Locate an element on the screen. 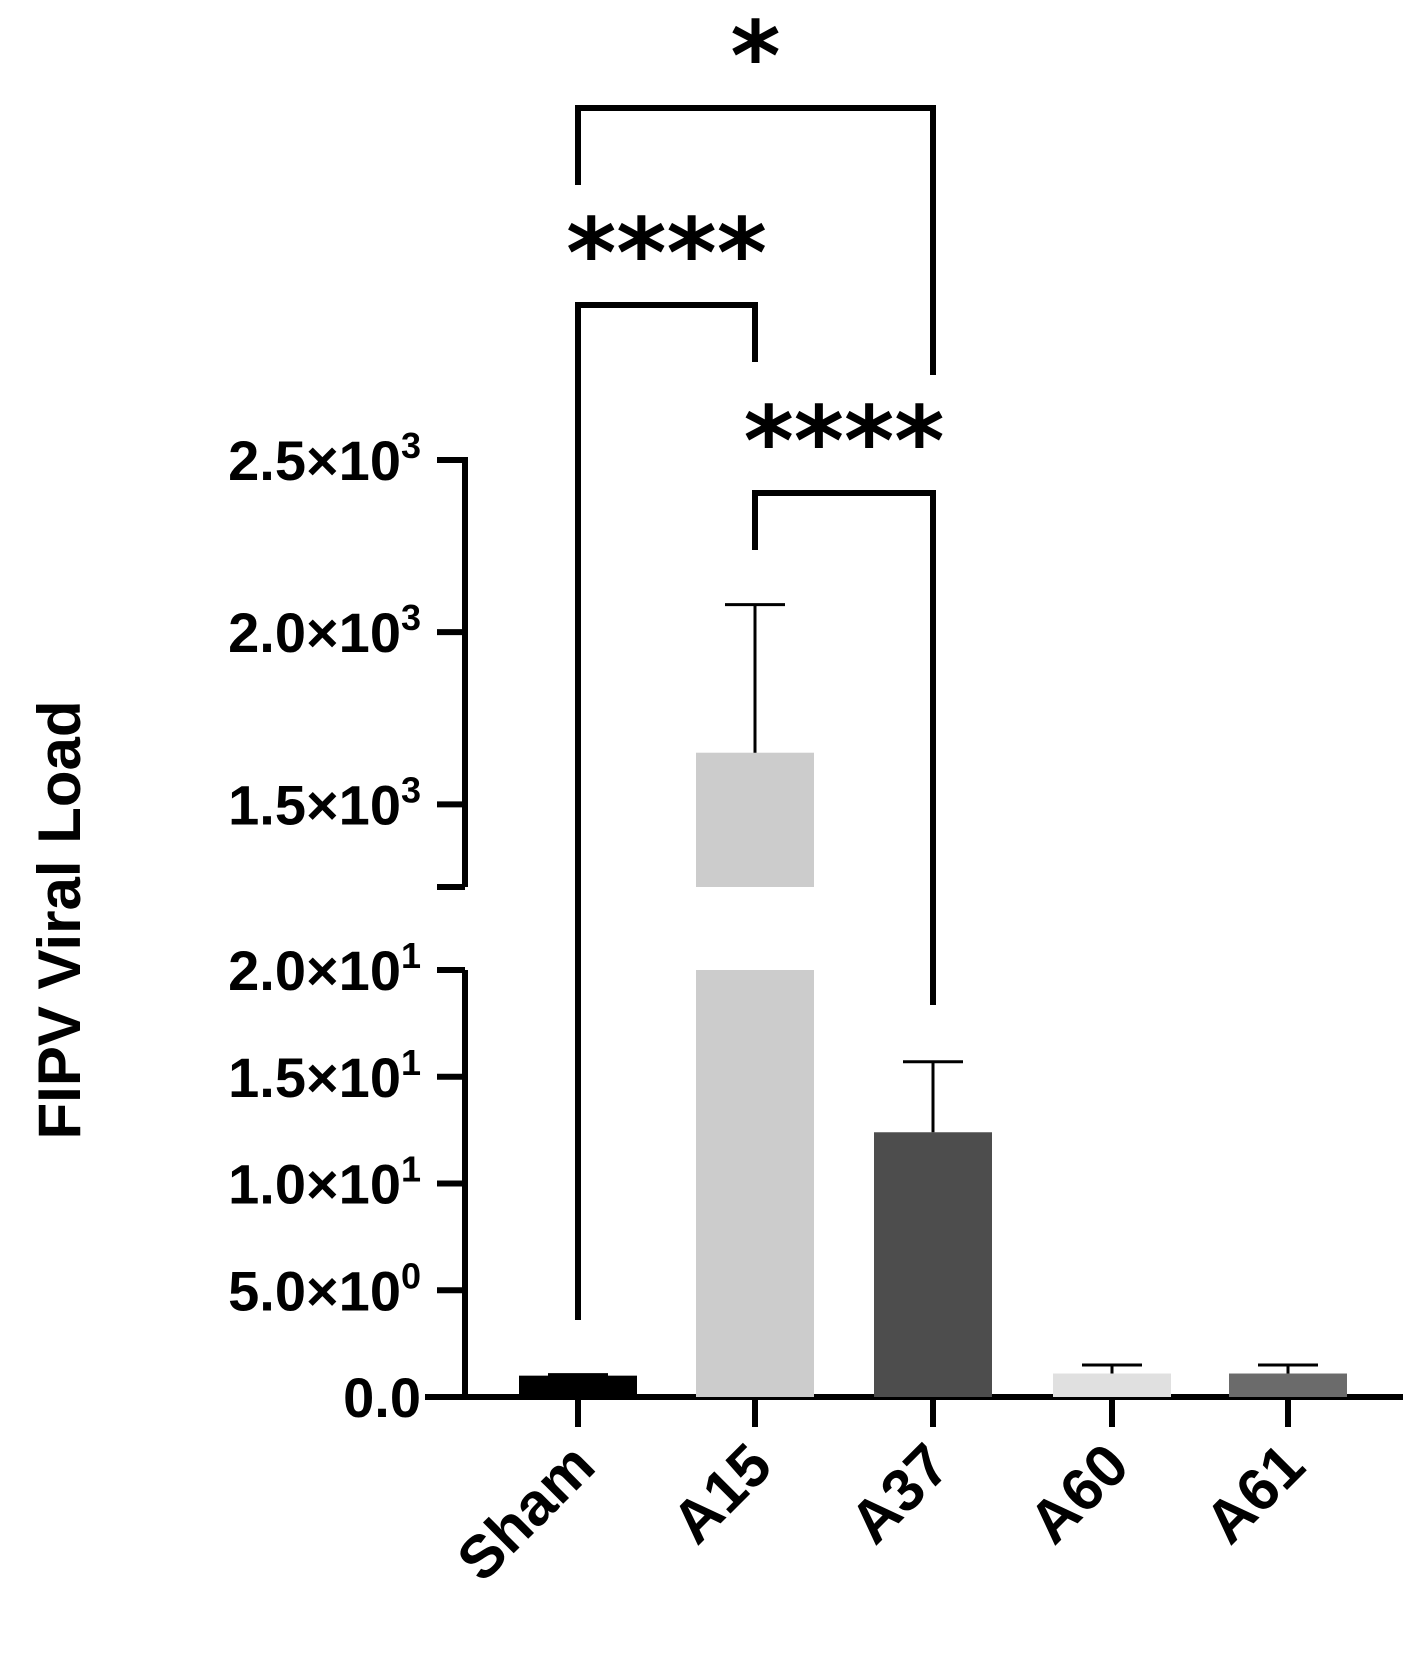 This screenshot has height=1672, width=1419. y-tick-mantissa: 1.0×10 is located at coordinates (314, 1184).